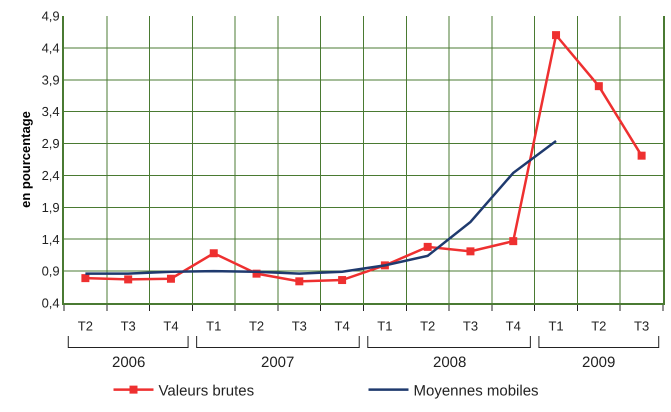  What do you see at coordinates (51, 112) in the screenshot?
I see `y-tick-label: 3,4` at bounding box center [51, 112].